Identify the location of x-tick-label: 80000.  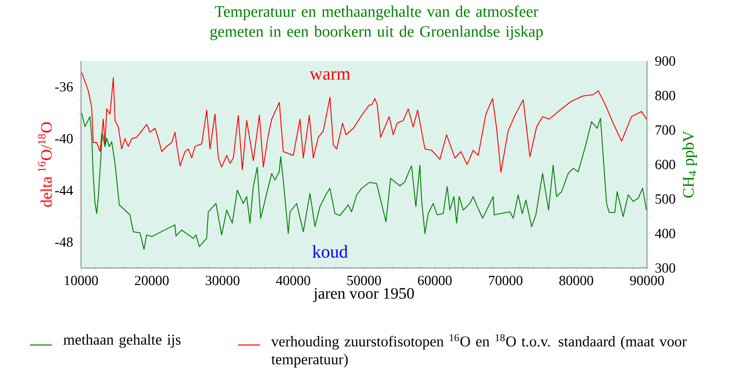
(576, 281).